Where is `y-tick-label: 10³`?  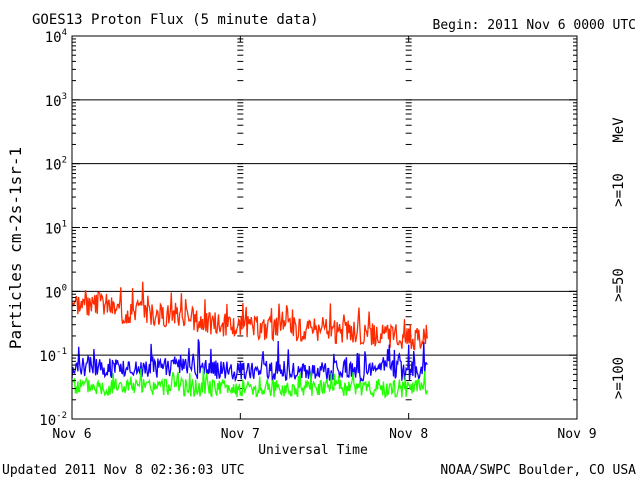
y-tick-label: 10³ is located at coordinates (56, 101).